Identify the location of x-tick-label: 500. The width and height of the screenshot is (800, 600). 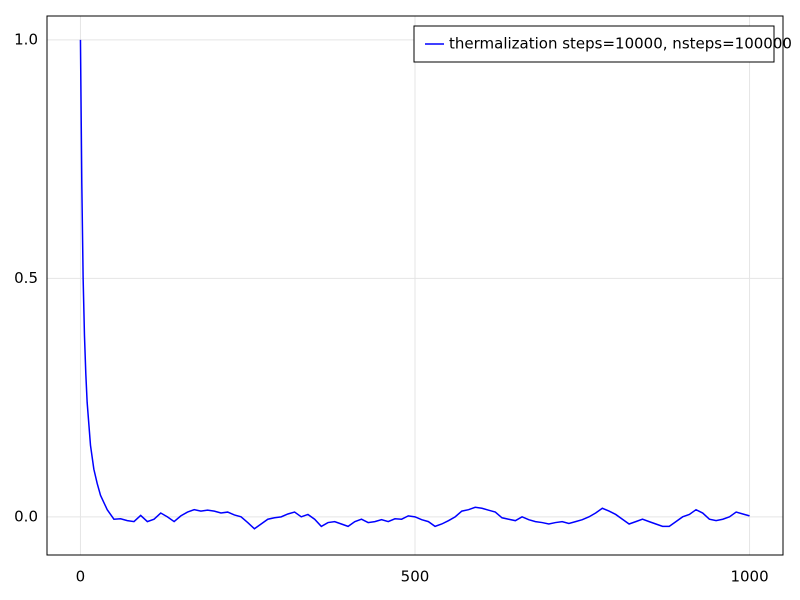
(415, 577).